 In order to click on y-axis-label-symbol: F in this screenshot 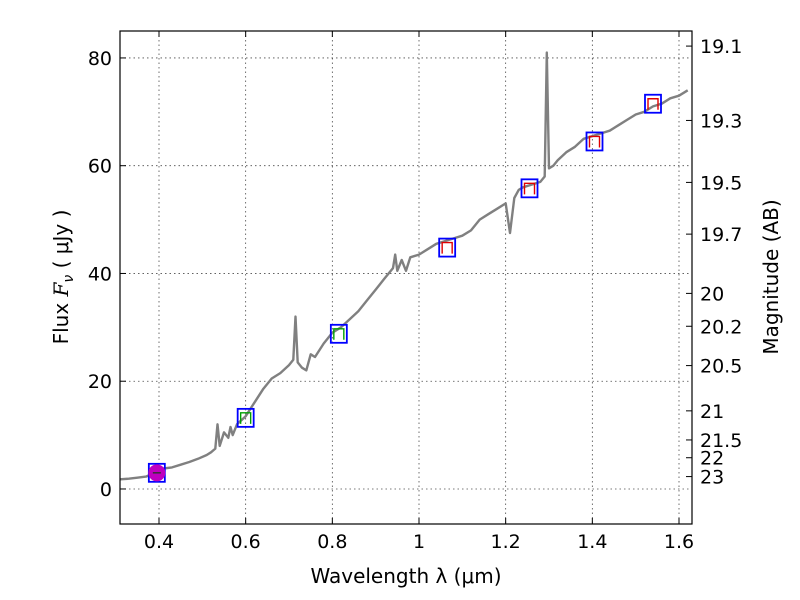, I will do `click(61, 289)`.